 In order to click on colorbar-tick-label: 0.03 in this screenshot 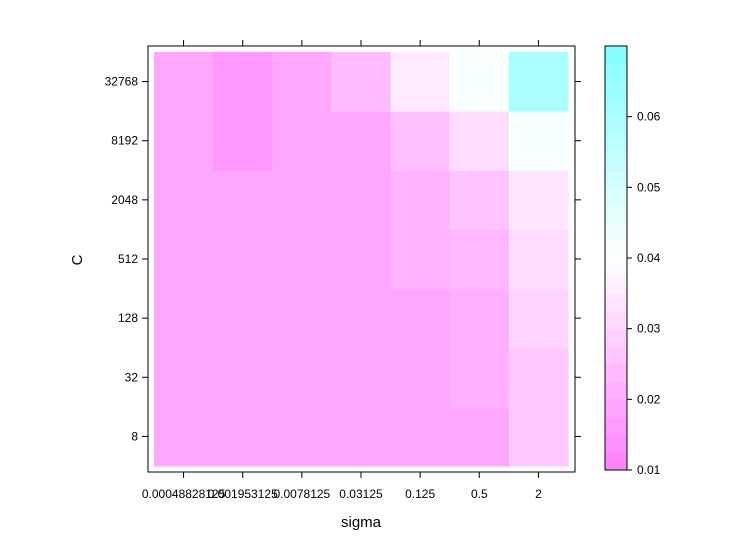, I will do `click(649, 329)`.